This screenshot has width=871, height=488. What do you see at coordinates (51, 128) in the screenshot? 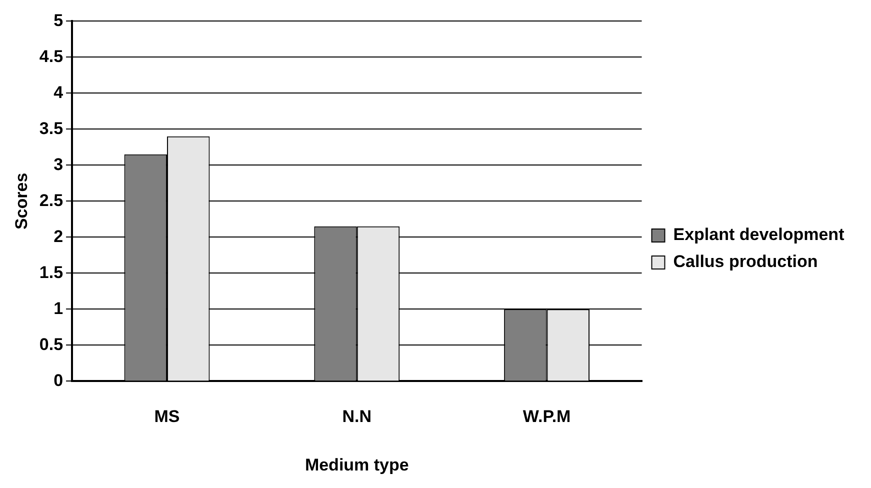
I see `y-tick-label: 3.5` at bounding box center [51, 128].